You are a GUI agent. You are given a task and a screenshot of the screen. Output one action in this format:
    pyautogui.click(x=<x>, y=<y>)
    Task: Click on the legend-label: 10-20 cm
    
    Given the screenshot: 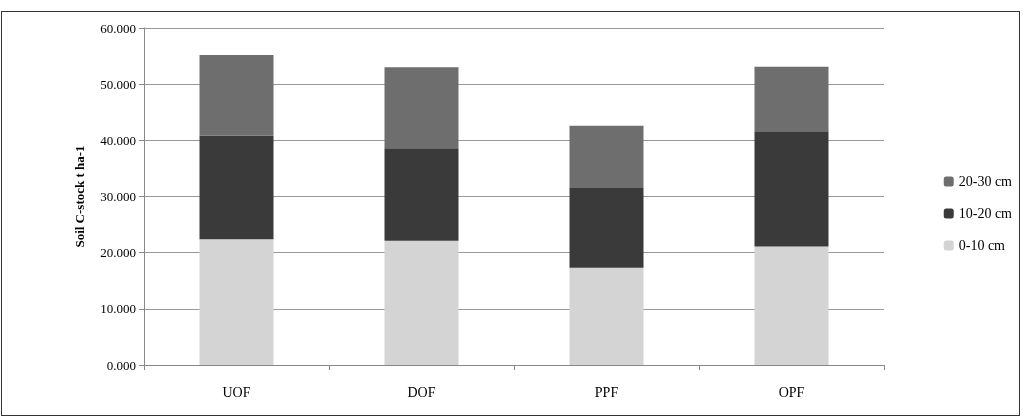 What is the action you would take?
    pyautogui.click(x=985, y=213)
    